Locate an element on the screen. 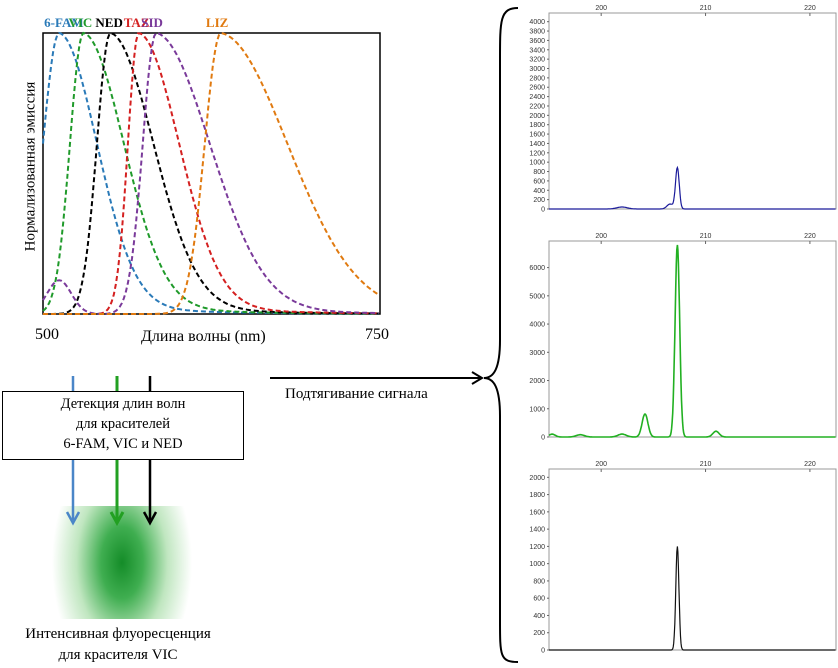  panel-2-trace is located at coordinates (692, 341).